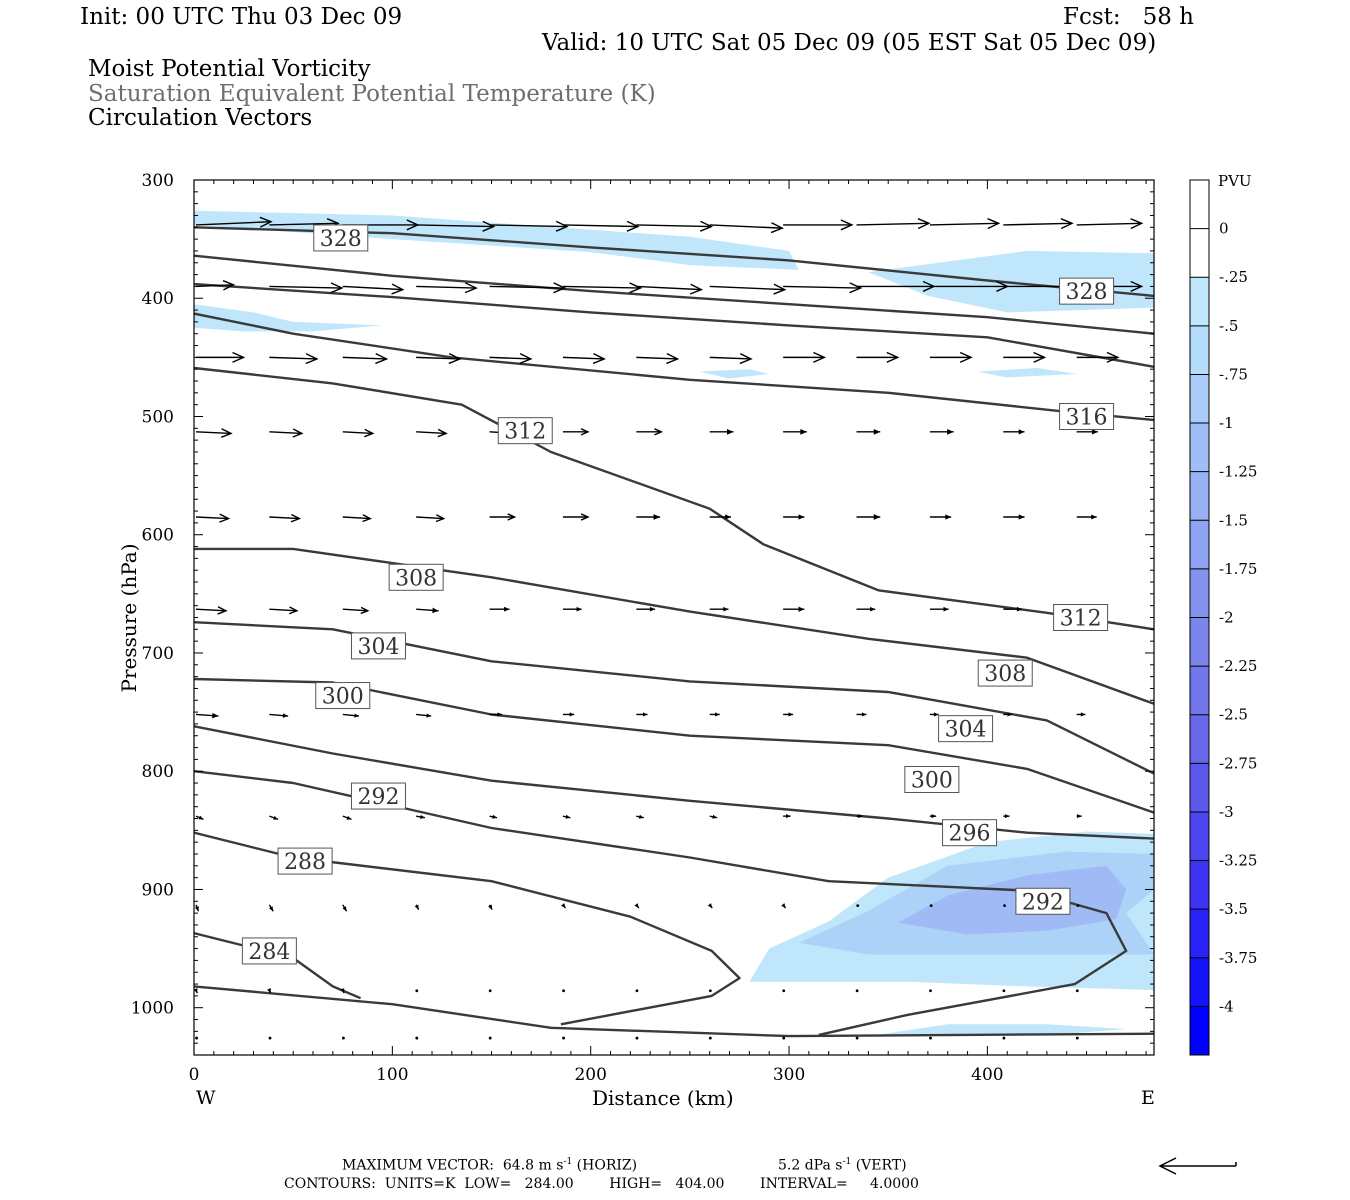 This screenshot has height=1200, width=1350. What do you see at coordinates (590, 1075) in the screenshot?
I see `x-tick-label: 200` at bounding box center [590, 1075].